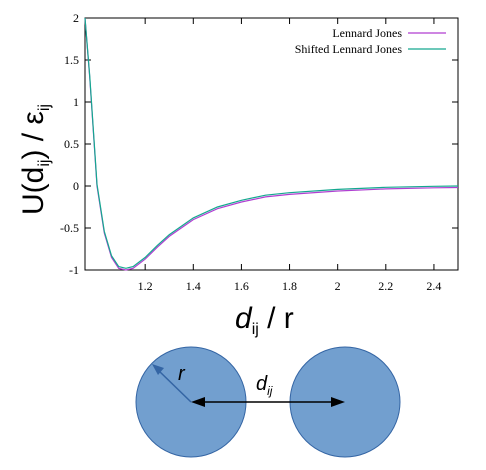 The width and height of the screenshot is (486, 470). Describe the element at coordinates (289, 286) in the screenshot. I see `x-tick-label: 1.8` at that location.